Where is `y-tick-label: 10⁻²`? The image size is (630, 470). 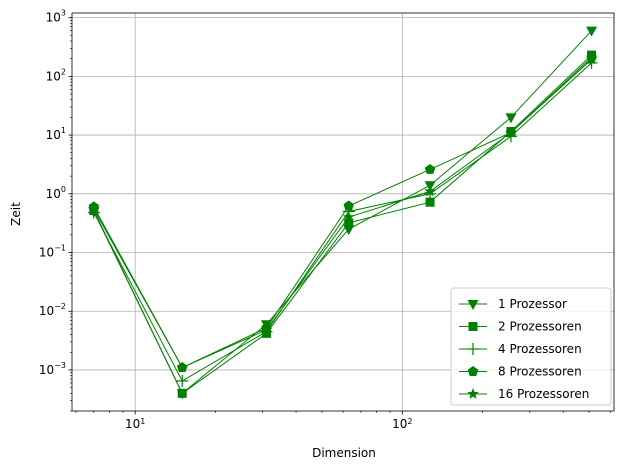
y-tick-label: 10⁻² is located at coordinates (52, 310).